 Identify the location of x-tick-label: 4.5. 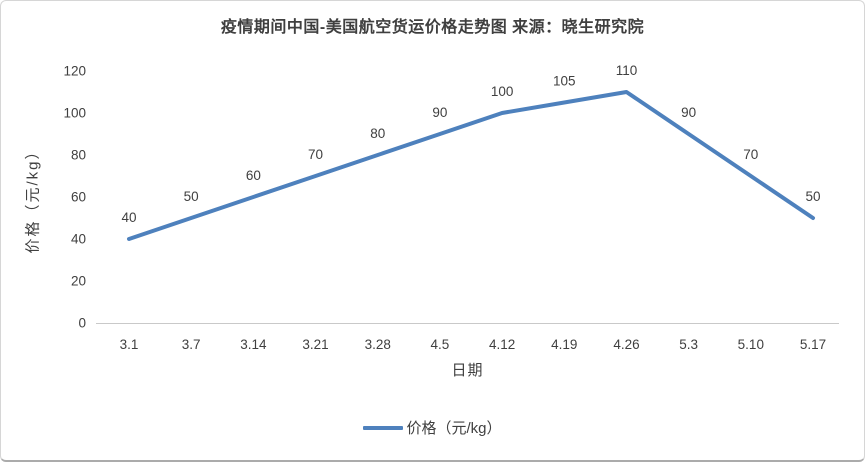
(440, 344).